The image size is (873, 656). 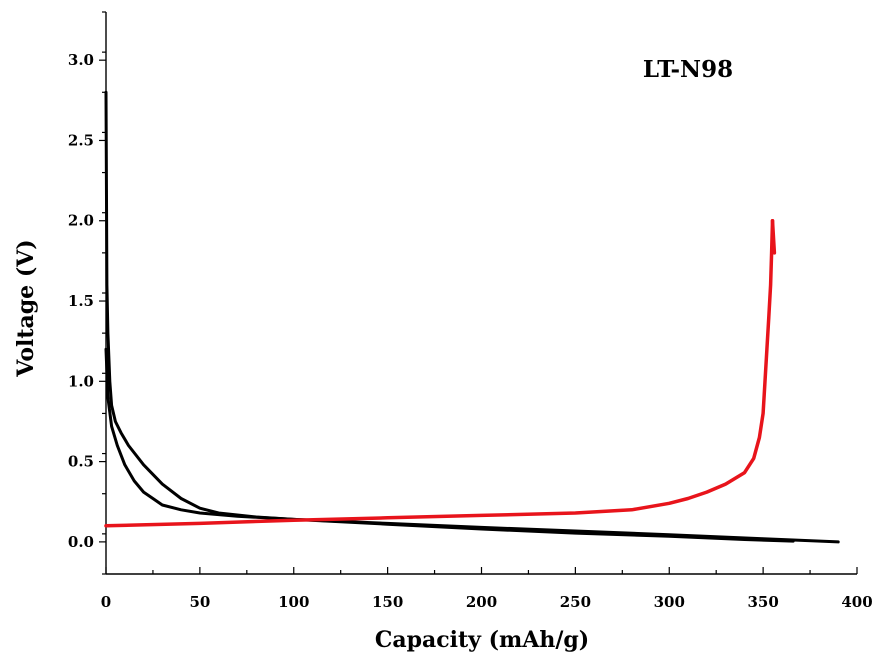 I want to click on x-tick-label: 350, so click(x=762, y=602).